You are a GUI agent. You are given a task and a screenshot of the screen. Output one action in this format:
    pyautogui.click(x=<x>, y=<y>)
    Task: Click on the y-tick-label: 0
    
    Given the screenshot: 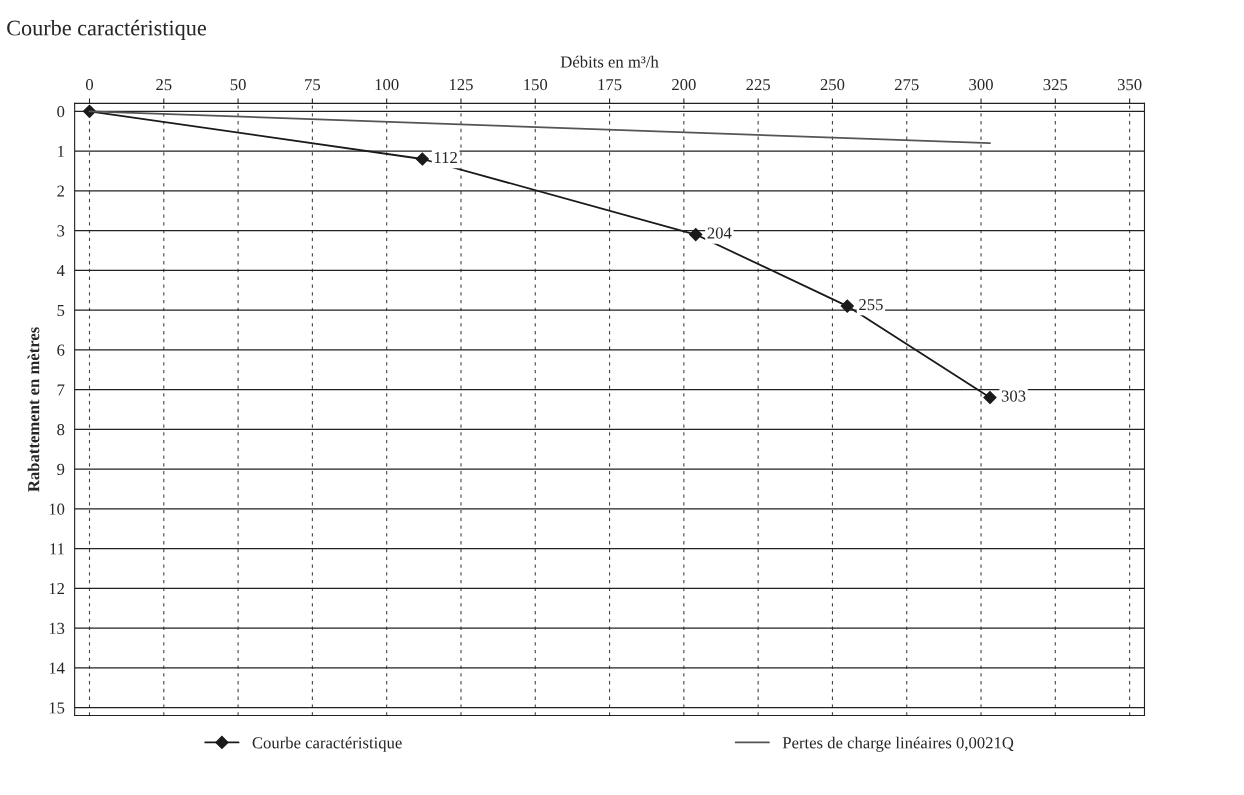 What is the action you would take?
    pyautogui.click(x=61, y=112)
    